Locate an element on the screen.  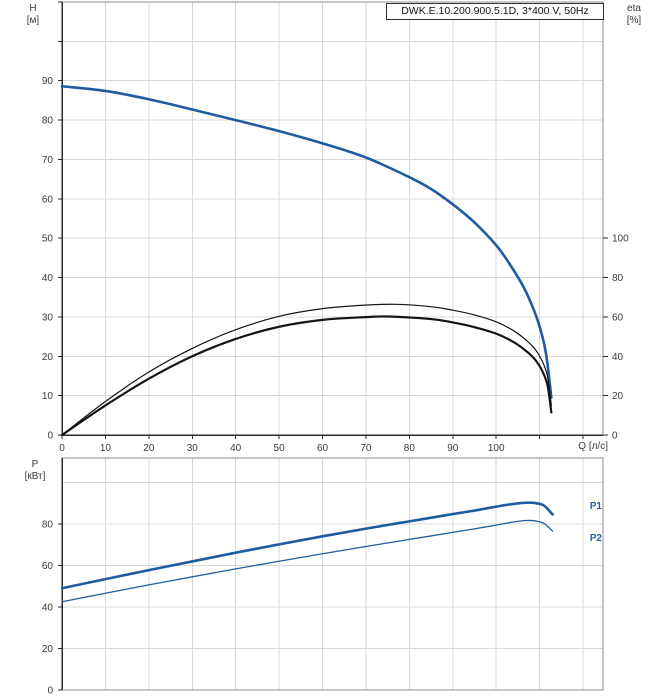
pump-model-title: DWK.E.10.200.900.5.1D, 3*400 V, 50Hz is located at coordinates (495, 11).